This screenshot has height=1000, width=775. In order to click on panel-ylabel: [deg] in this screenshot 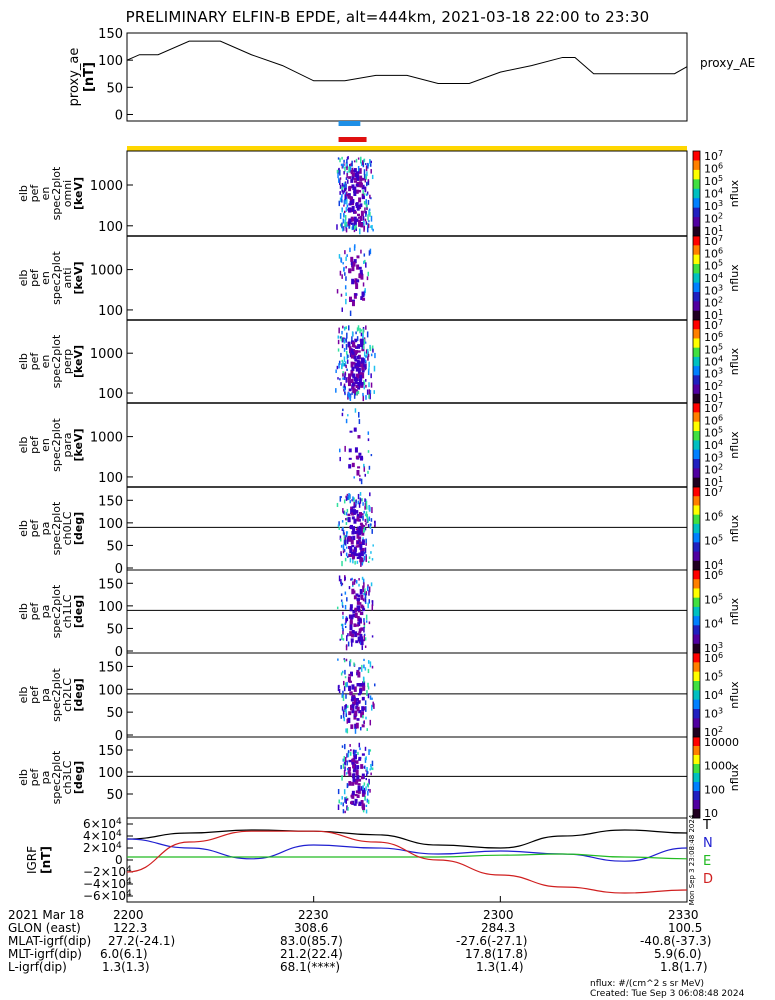, I will do `click(78, 611)`.